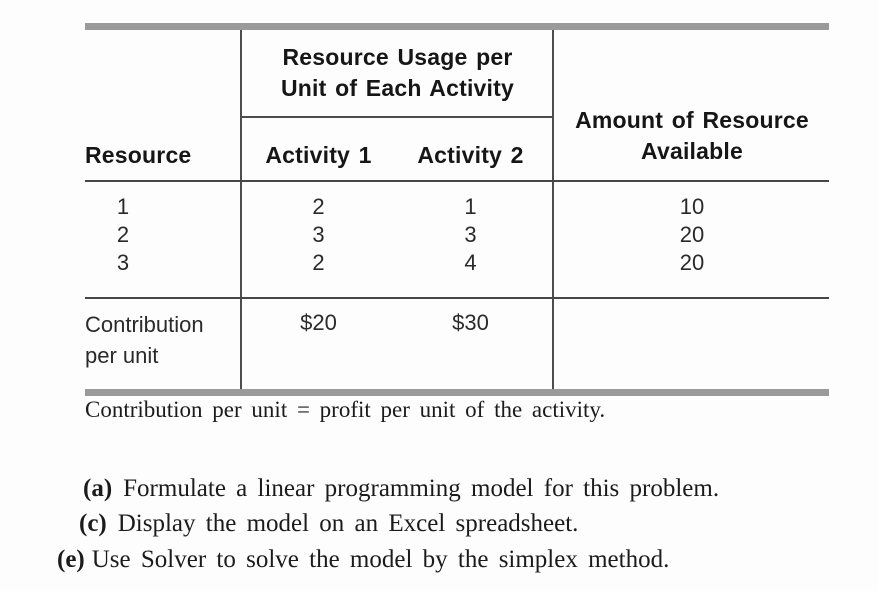 The image size is (878, 591). Describe the element at coordinates (470, 155) in the screenshot. I see `column-header-activity2: Activity 2` at that location.